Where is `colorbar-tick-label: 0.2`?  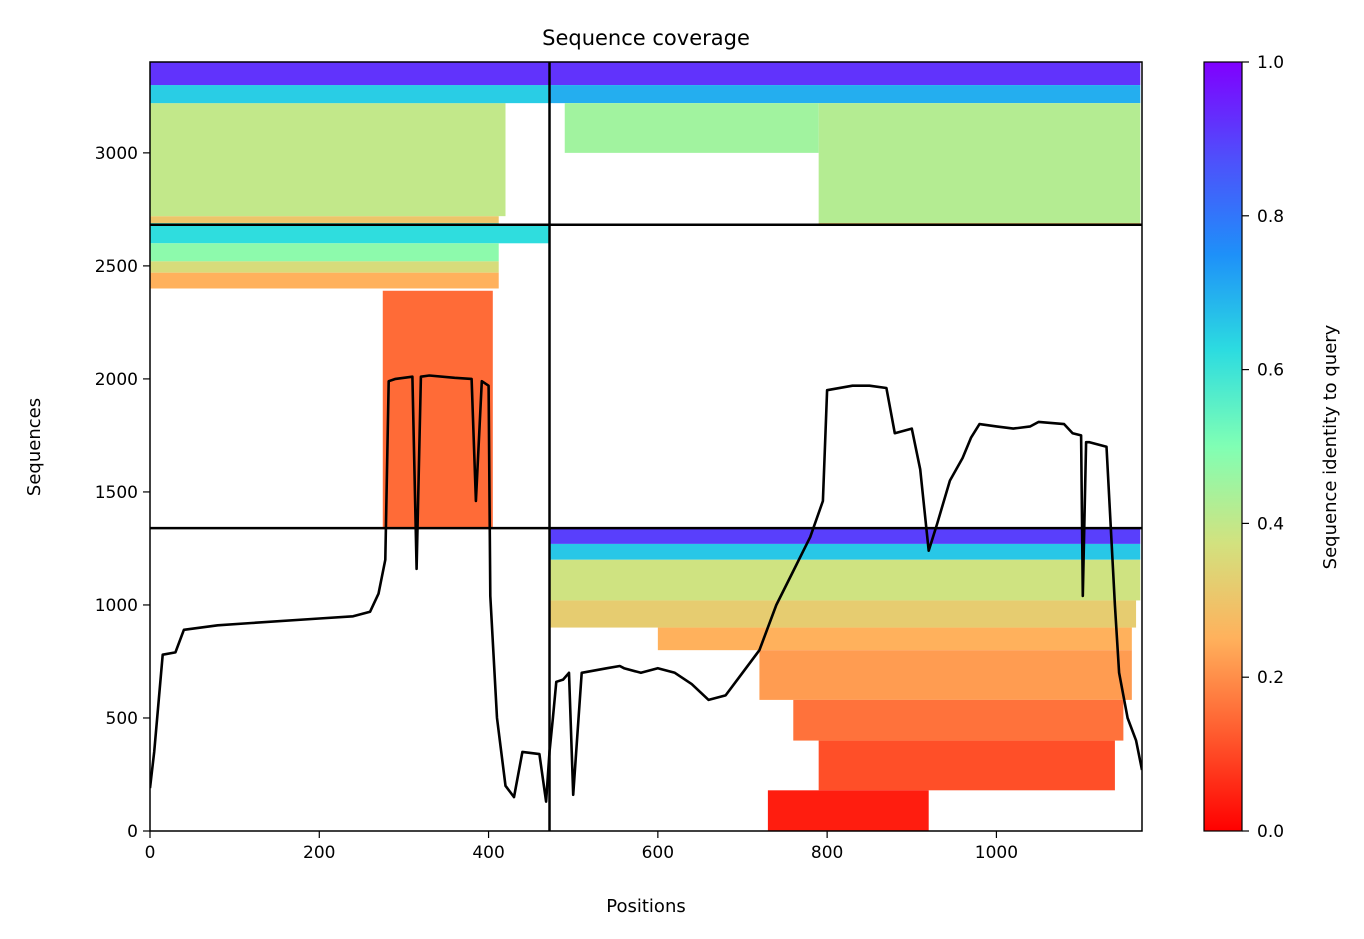
colorbar-tick-label: 0.2 is located at coordinates (1270, 678).